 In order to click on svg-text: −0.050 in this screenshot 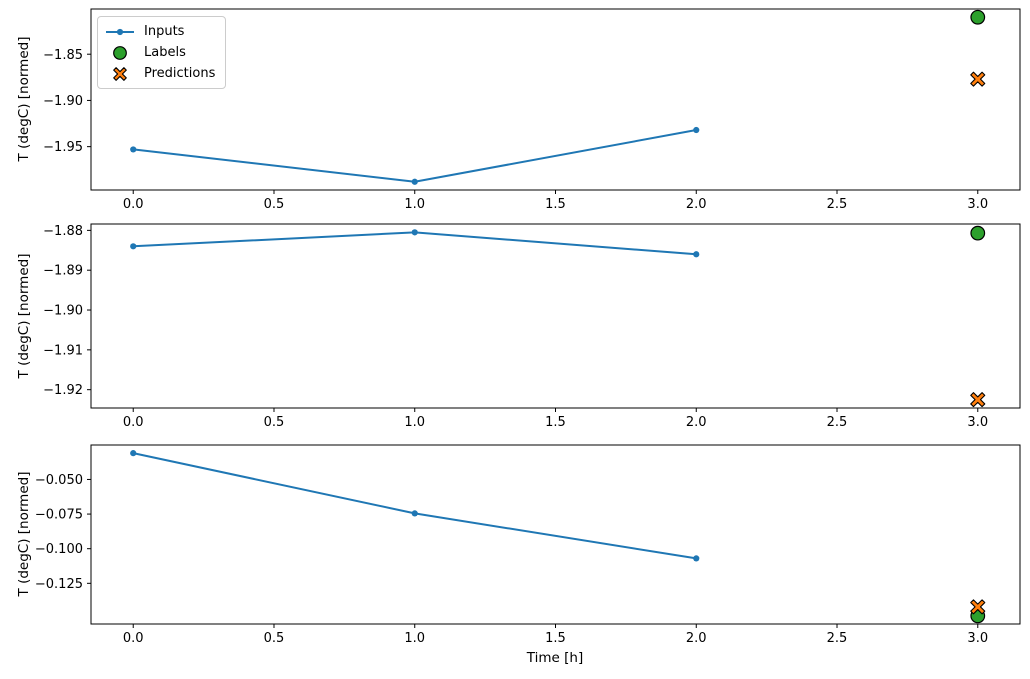, I will do `click(59, 480)`.